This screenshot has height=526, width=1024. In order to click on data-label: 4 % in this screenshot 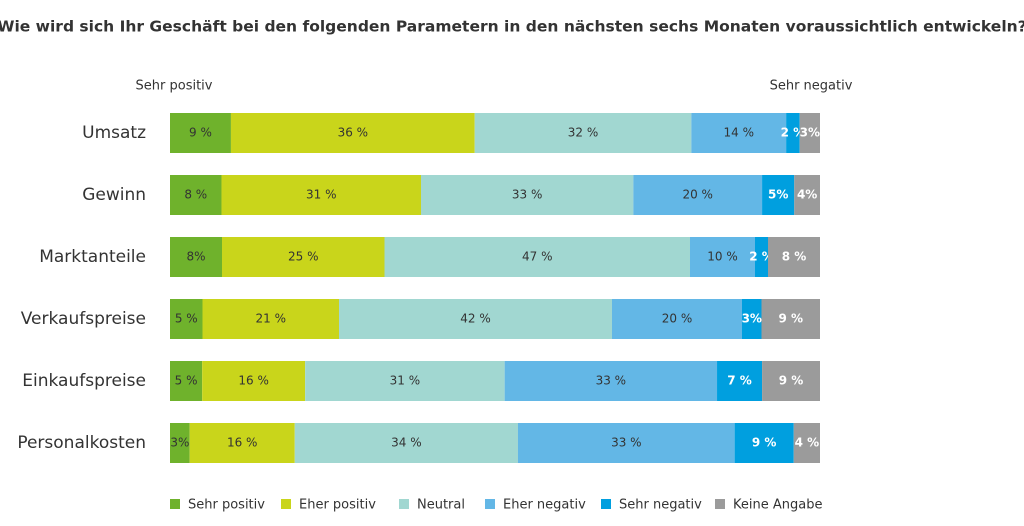, I will do `click(807, 443)`.